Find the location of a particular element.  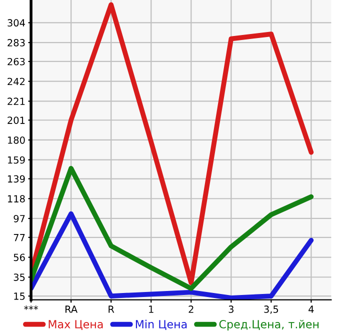

legend-label: Max Цена is located at coordinates (75, 325).